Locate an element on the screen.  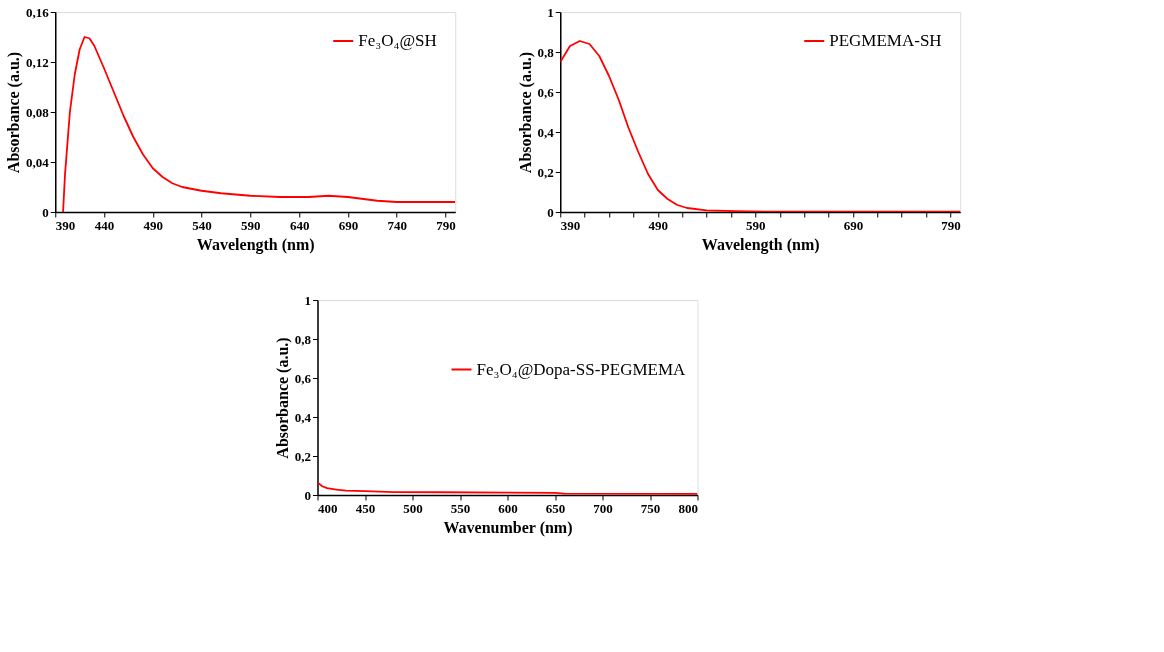
x-tick-label: 600 is located at coordinates (508, 508).